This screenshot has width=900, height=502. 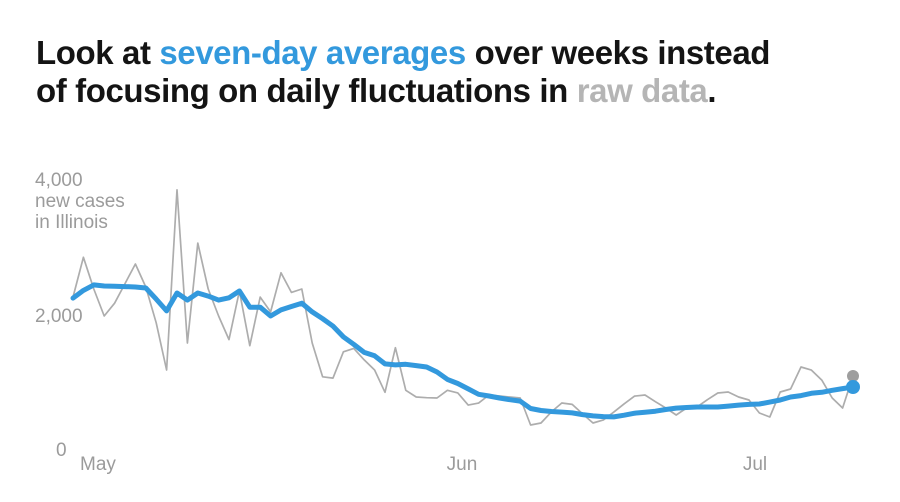 What do you see at coordinates (618, 52) in the screenshot?
I see `title-segment: over weeks instead` at bounding box center [618, 52].